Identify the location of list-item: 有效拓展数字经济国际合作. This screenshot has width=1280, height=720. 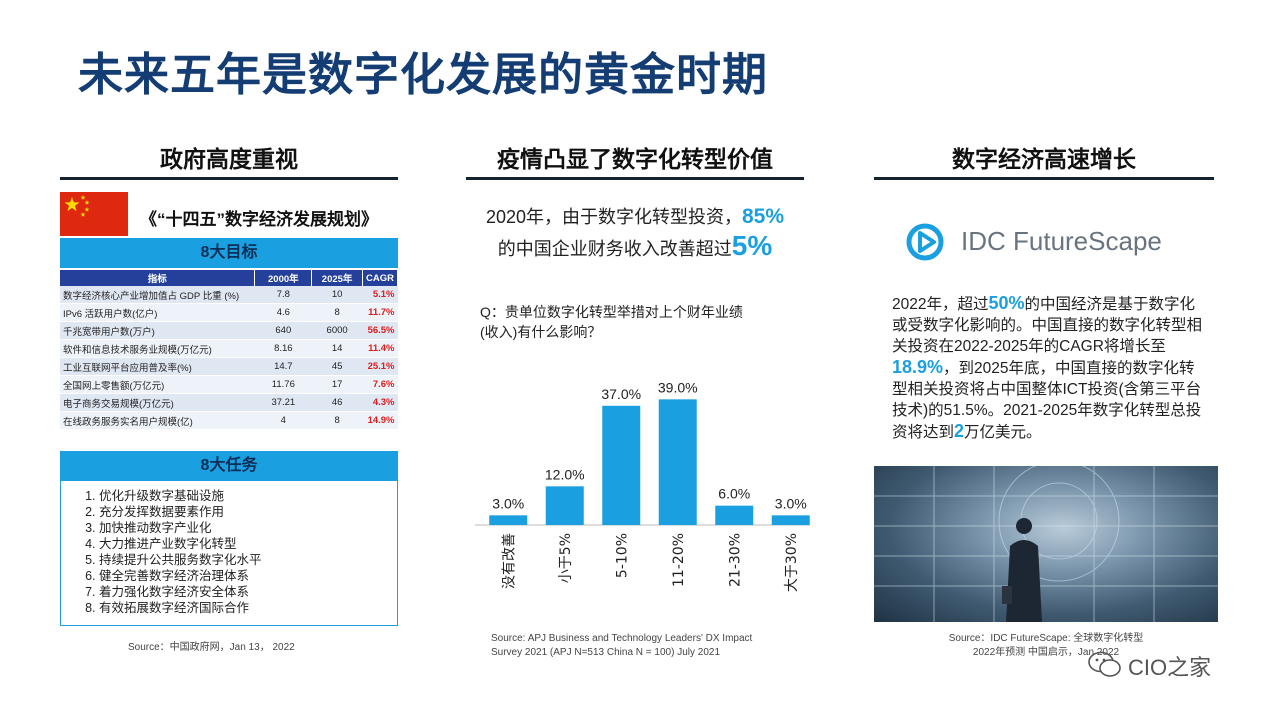
(248, 608).